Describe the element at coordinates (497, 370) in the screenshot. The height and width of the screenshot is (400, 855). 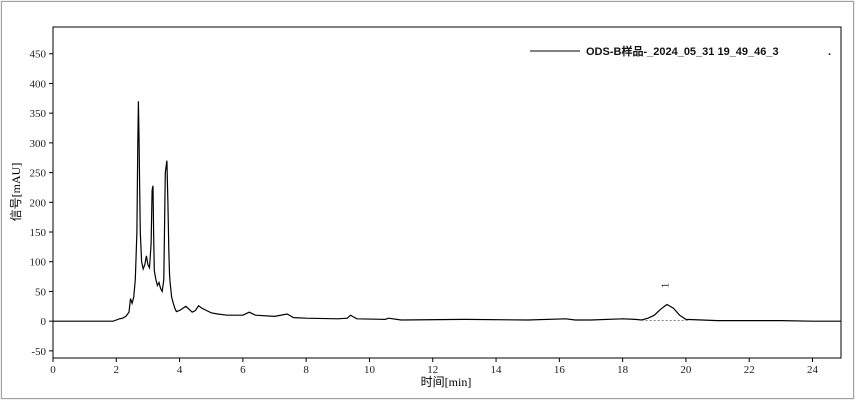
I see `x-tick-label: 14` at that location.